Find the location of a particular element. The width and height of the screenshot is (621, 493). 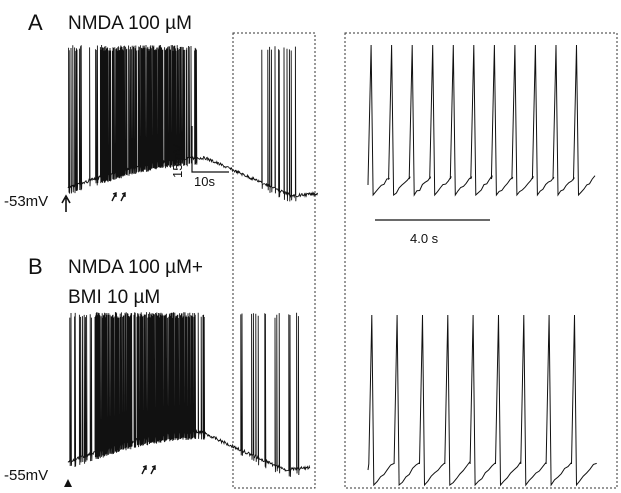

membrane-potential-trace-b is located at coordinates (189, 394).